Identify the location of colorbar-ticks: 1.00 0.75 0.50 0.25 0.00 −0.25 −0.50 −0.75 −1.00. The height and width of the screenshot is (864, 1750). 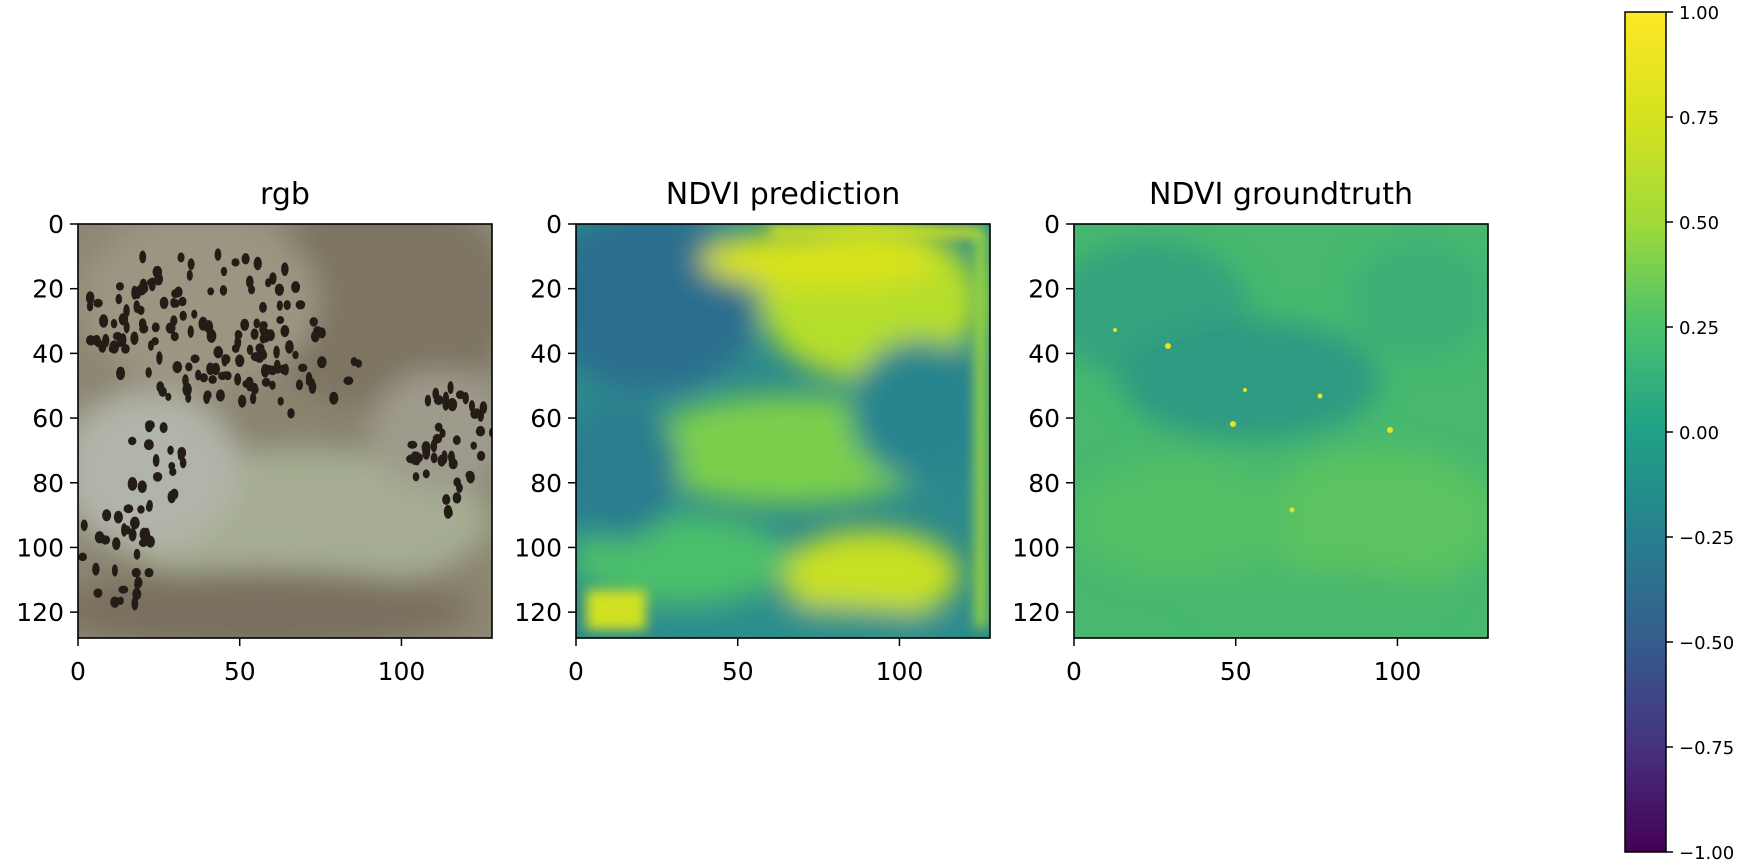
(1700, 433).